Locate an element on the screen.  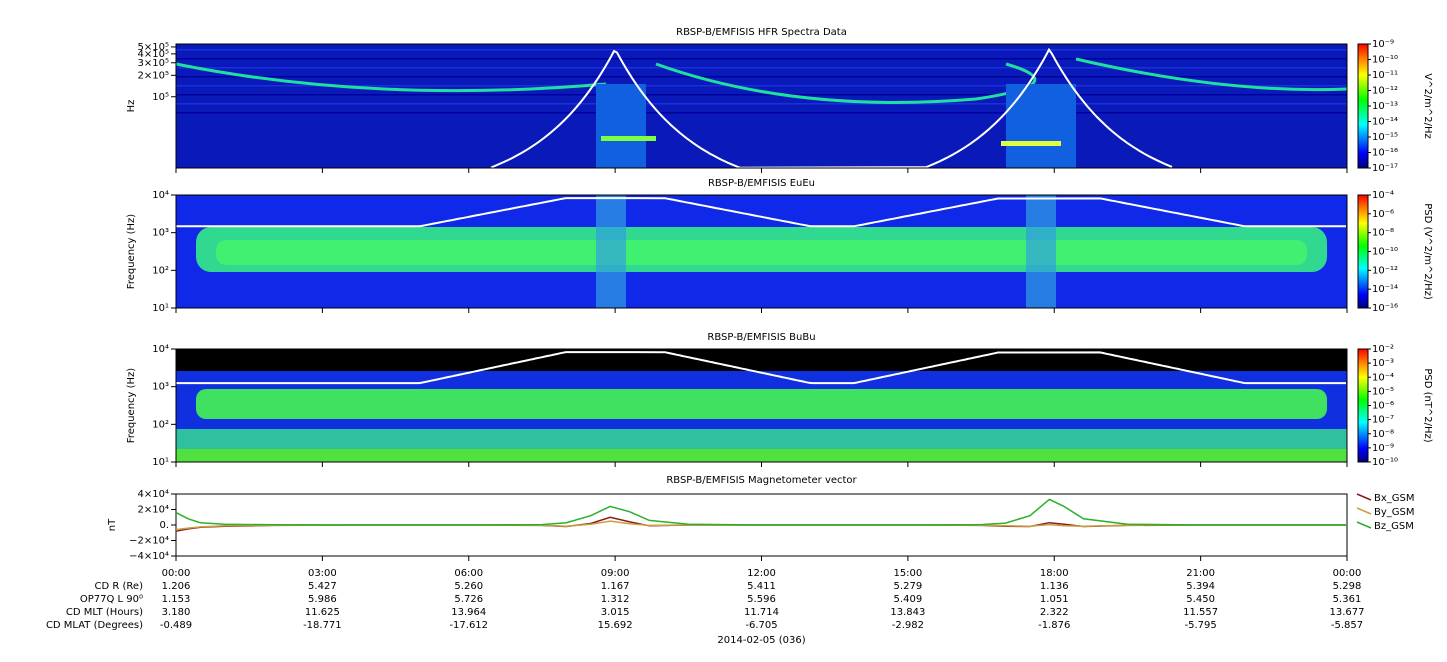
emission-line is located at coordinates (761, 80).